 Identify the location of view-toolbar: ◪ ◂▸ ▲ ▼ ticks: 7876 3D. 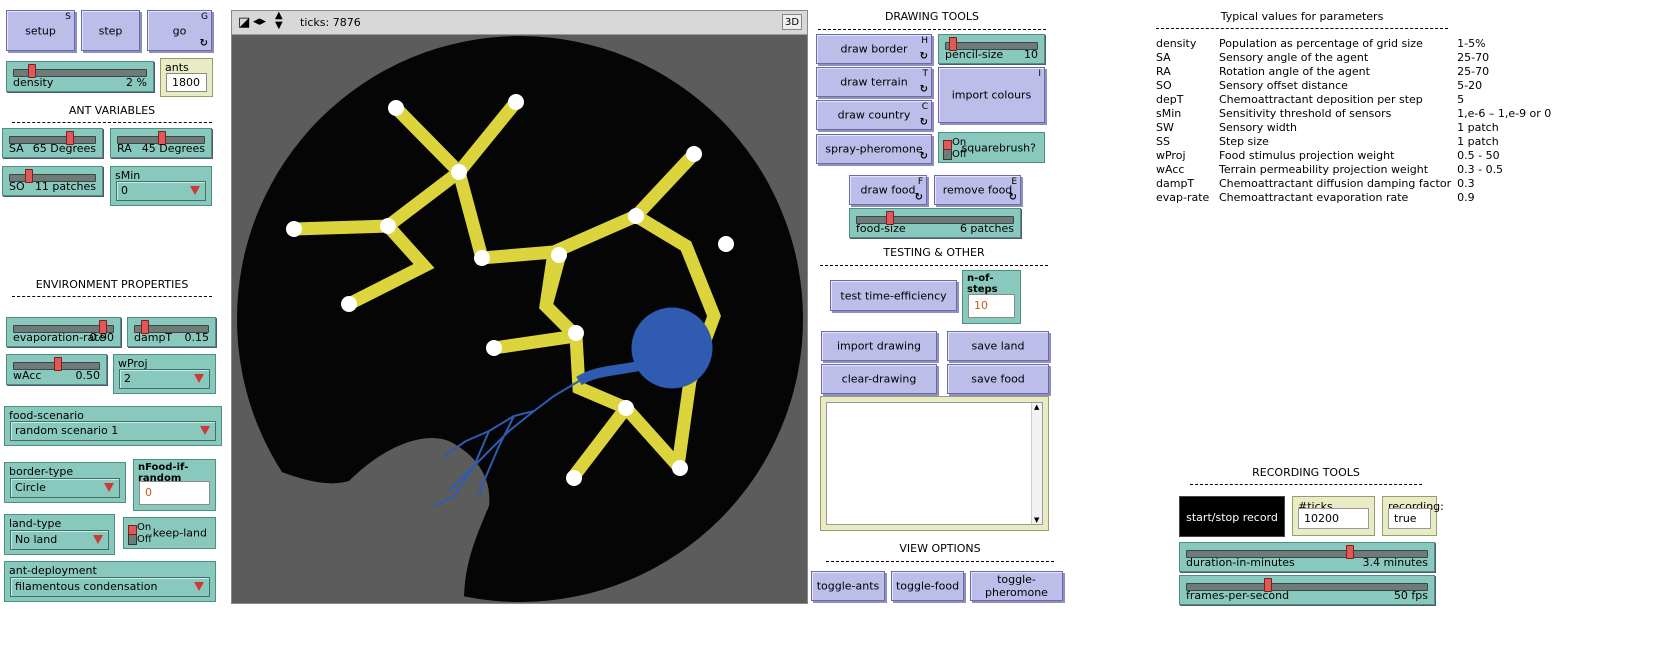
(519, 23).